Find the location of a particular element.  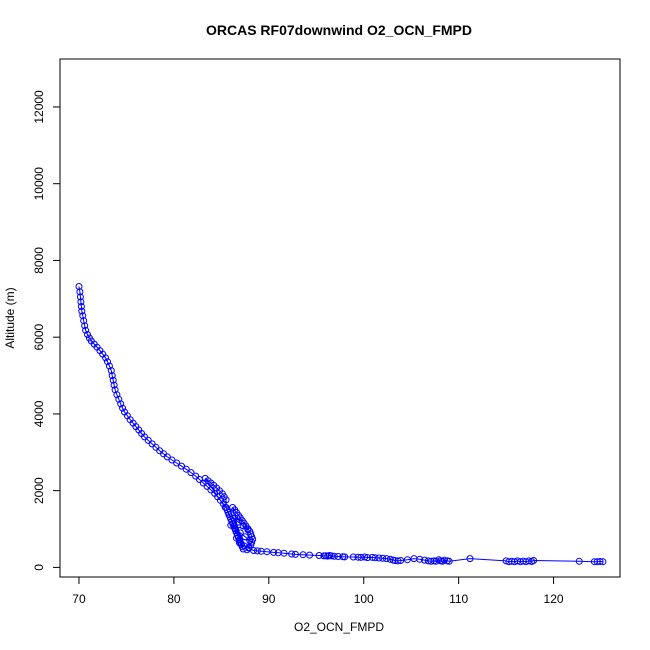

x-tick-label: 90 is located at coordinates (269, 599).